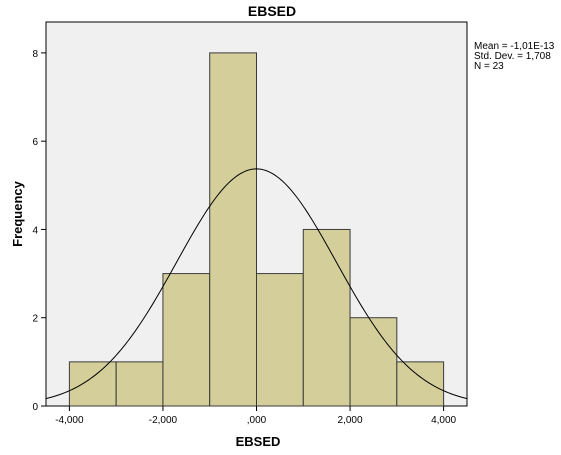 This screenshot has width=561, height=455. What do you see at coordinates (163, 420) in the screenshot?
I see `x-tick-label-1: -2,000` at bounding box center [163, 420].